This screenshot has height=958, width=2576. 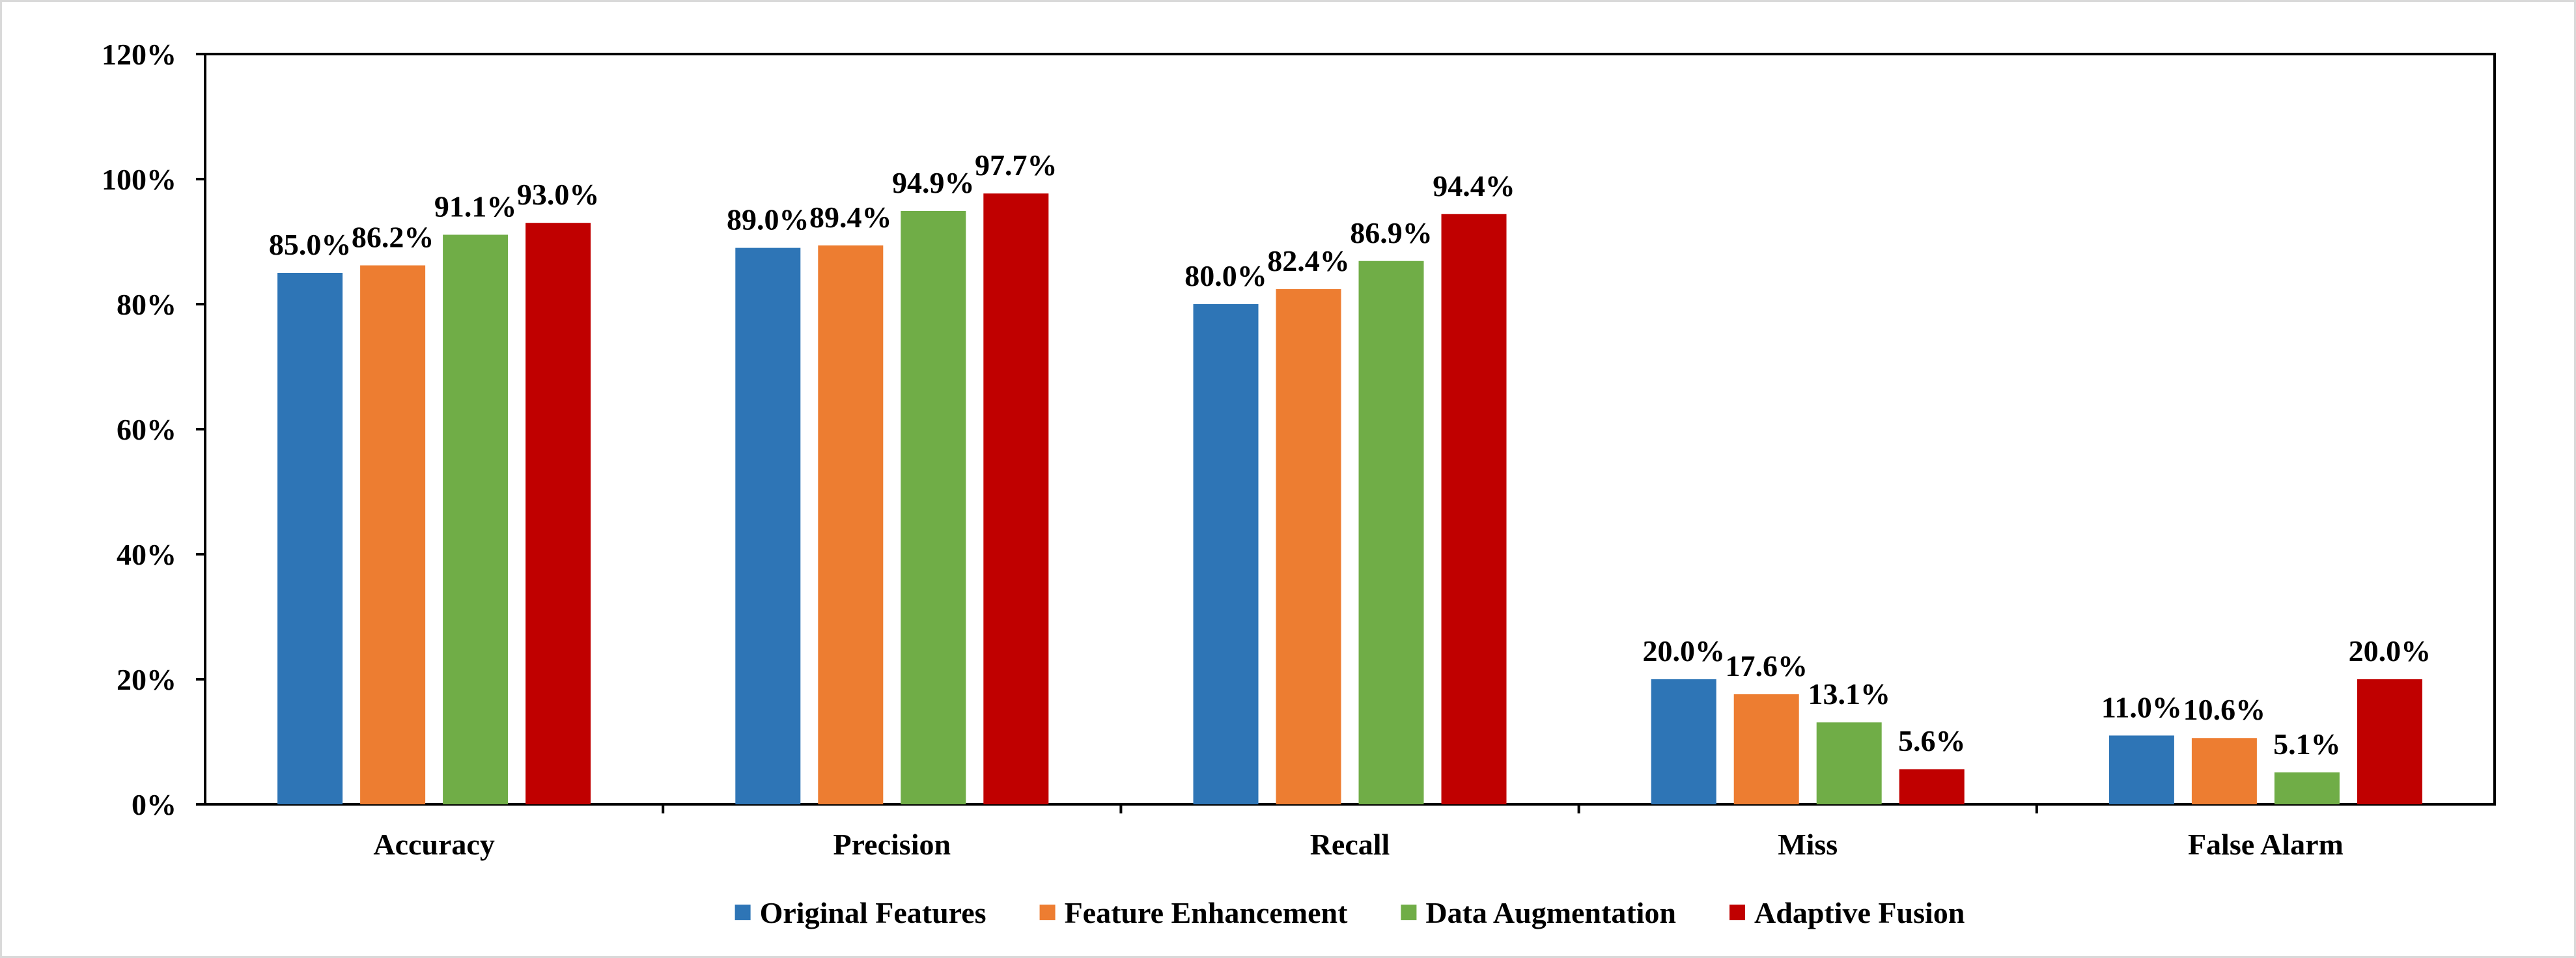 What do you see at coordinates (146, 429) in the screenshot?
I see `y-tick-label: 60%` at bounding box center [146, 429].